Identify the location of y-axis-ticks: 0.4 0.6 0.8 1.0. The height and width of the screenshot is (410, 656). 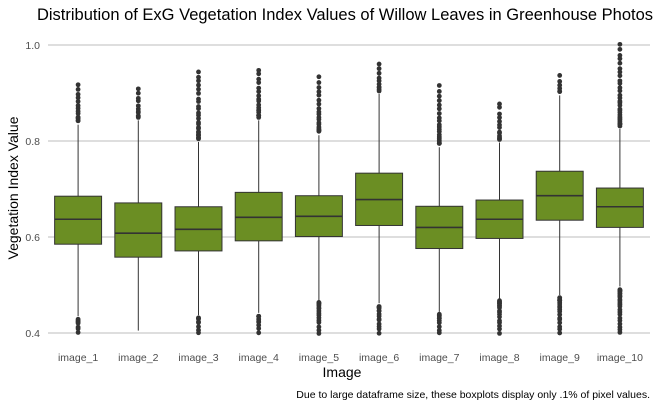
(32, 190).